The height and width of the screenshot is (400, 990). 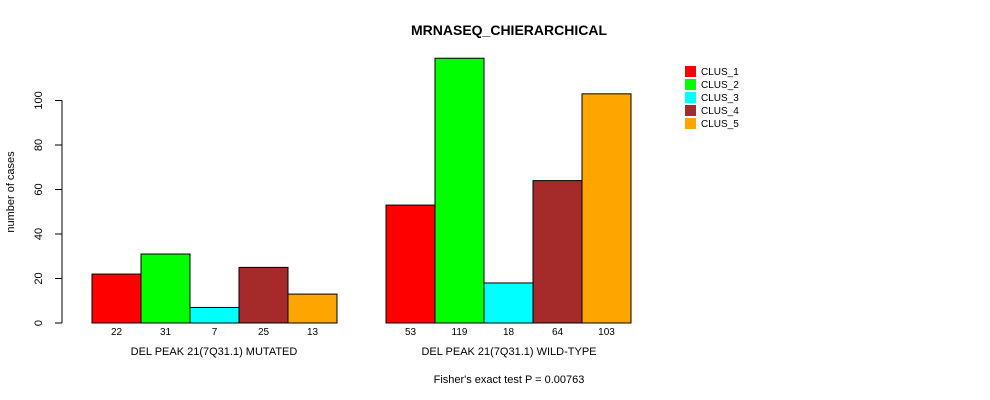 I want to click on y-tick-label: 80, so click(x=39, y=145).